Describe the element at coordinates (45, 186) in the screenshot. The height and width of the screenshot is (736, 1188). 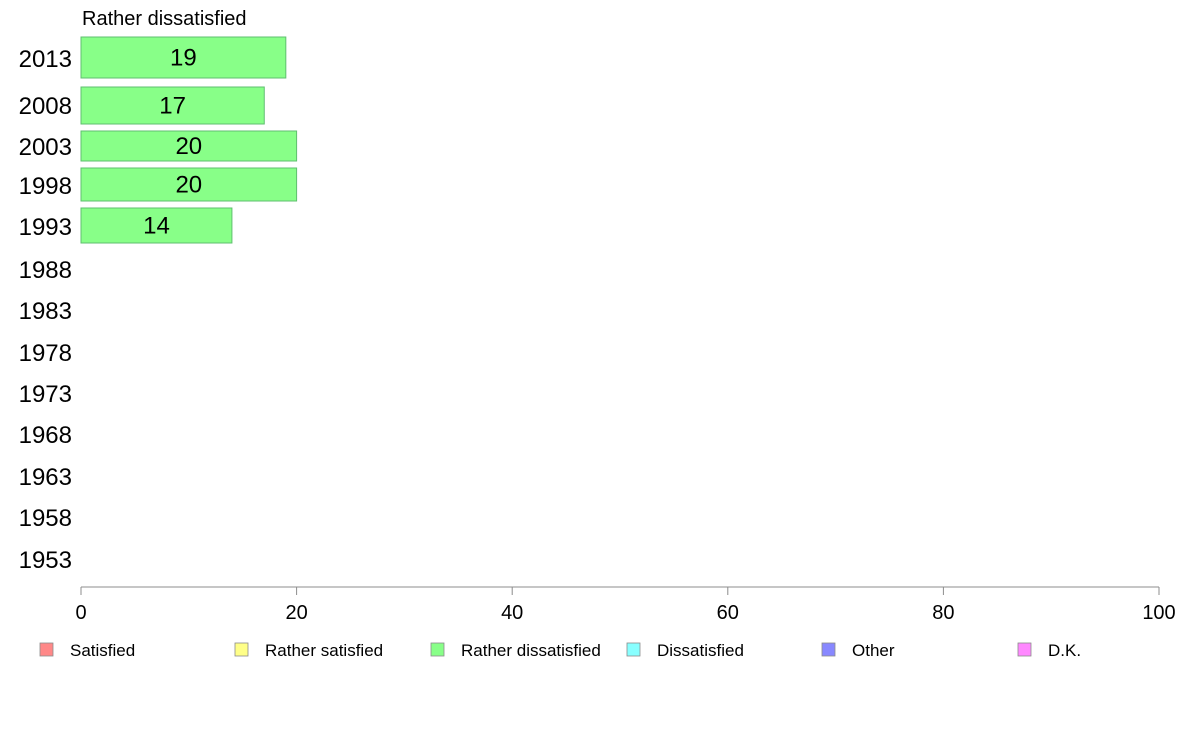
I see `year-label: 1998` at that location.